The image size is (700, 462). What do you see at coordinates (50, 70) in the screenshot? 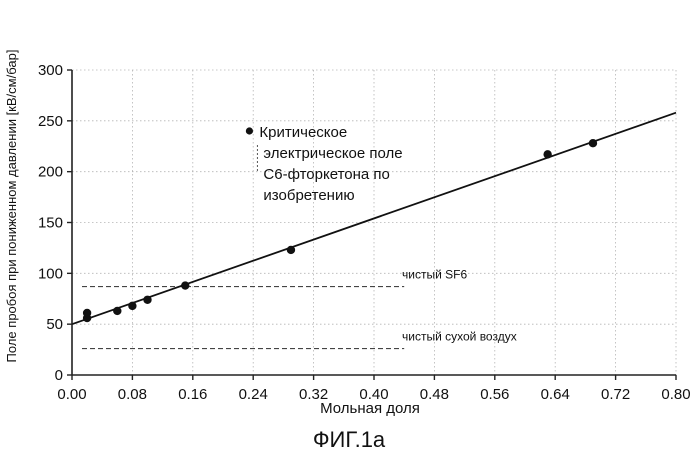
I see `y-tick-label: 300` at bounding box center [50, 70].